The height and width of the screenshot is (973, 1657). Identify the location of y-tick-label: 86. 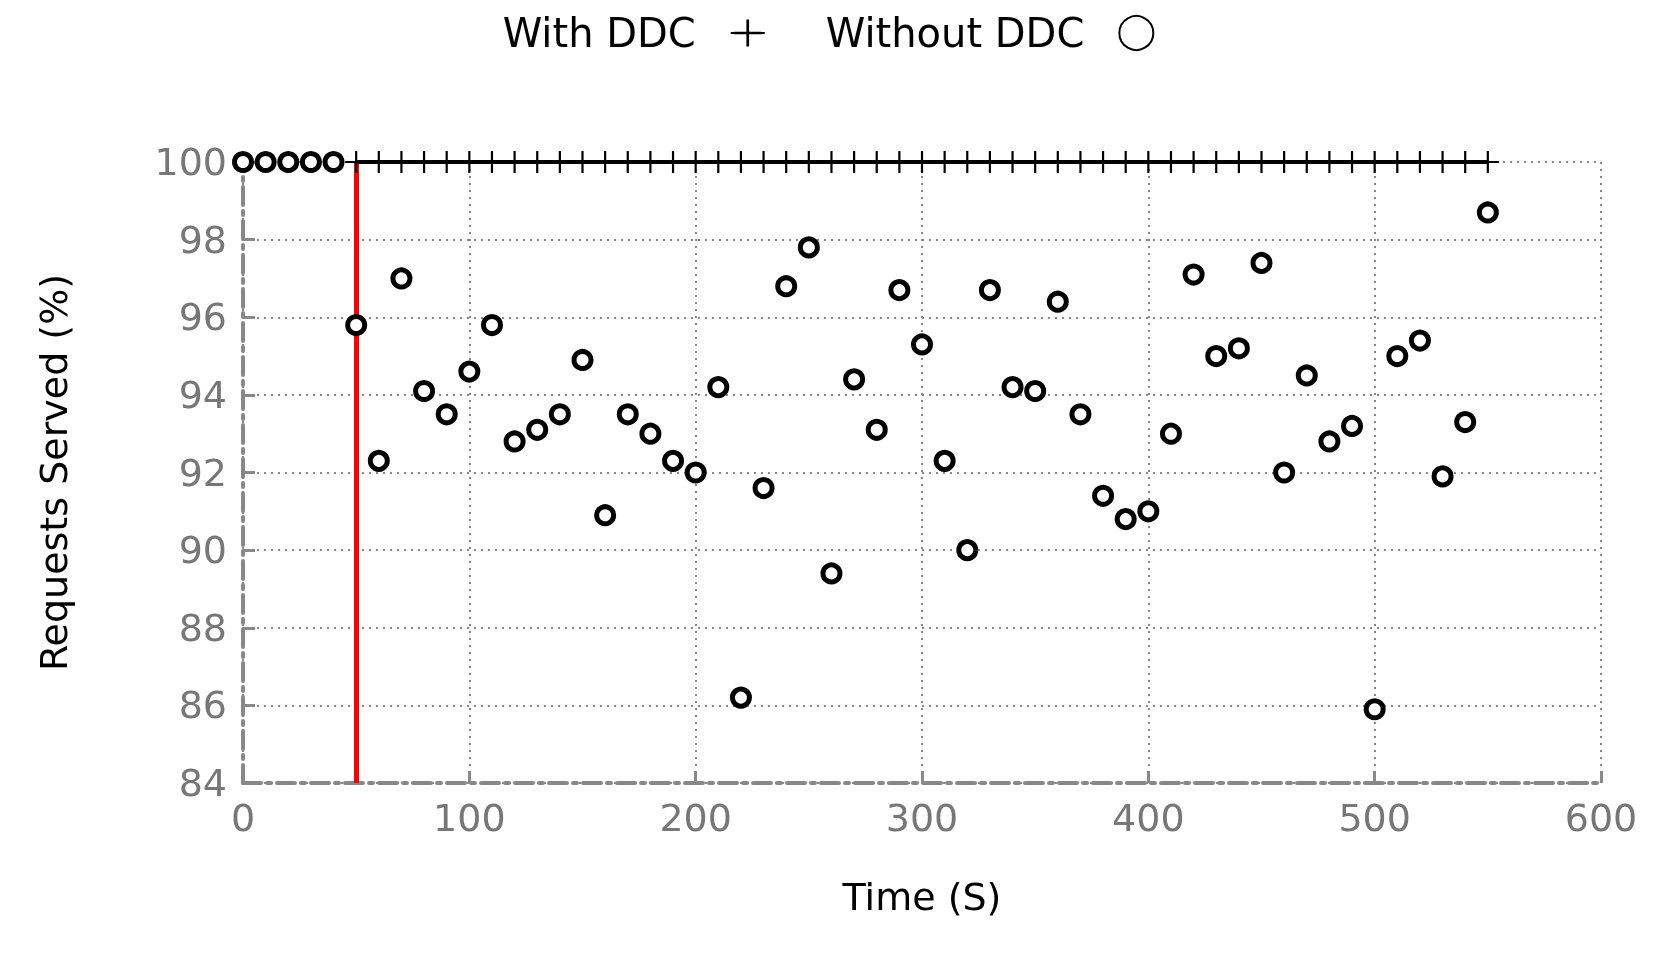
(202, 705).